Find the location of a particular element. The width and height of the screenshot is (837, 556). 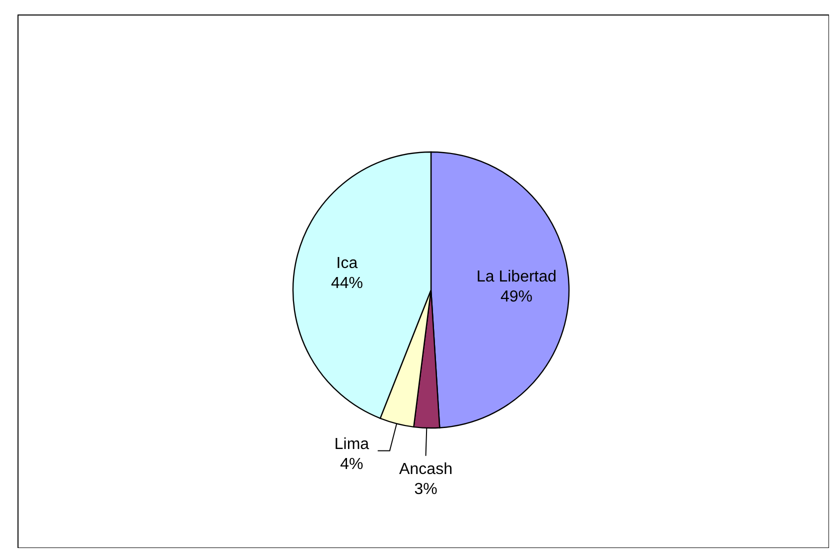

slice-label: Ancash is located at coordinates (425, 469).